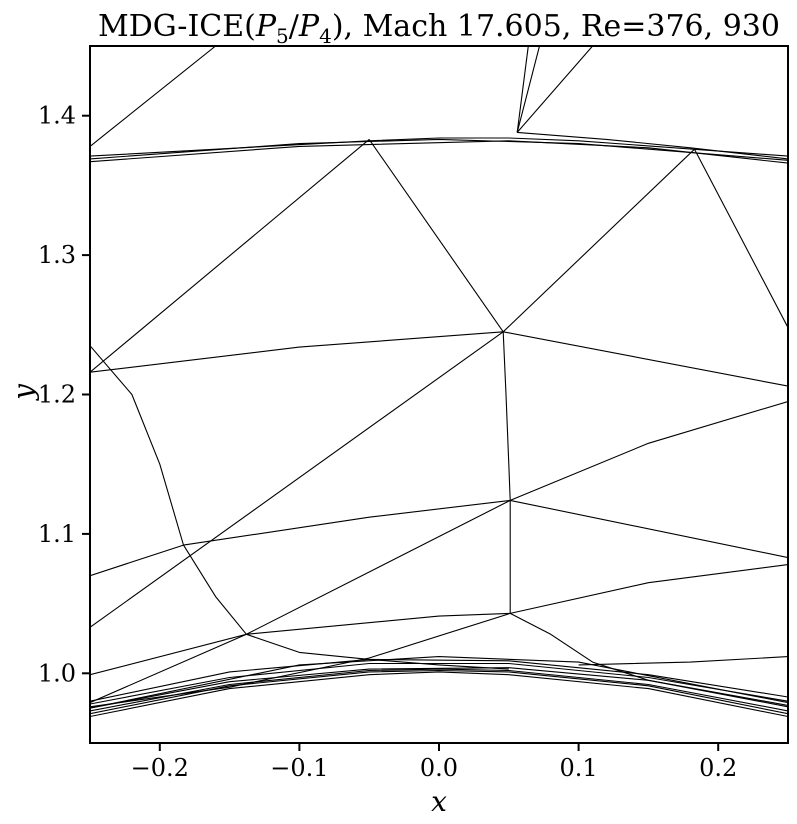 The image size is (797, 824). What do you see at coordinates (718, 768) in the screenshot?
I see `x-tick-label: 0.2` at bounding box center [718, 768].